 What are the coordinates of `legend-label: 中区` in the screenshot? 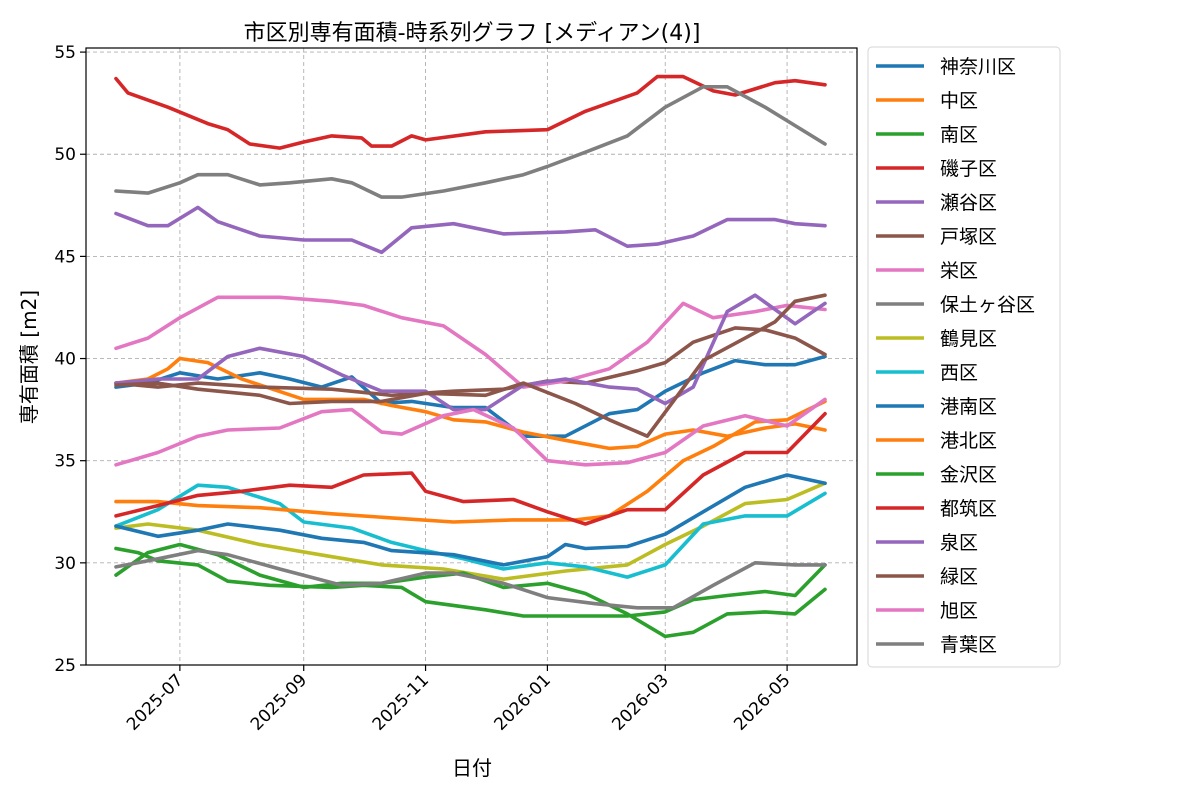 It's located at (959, 101).